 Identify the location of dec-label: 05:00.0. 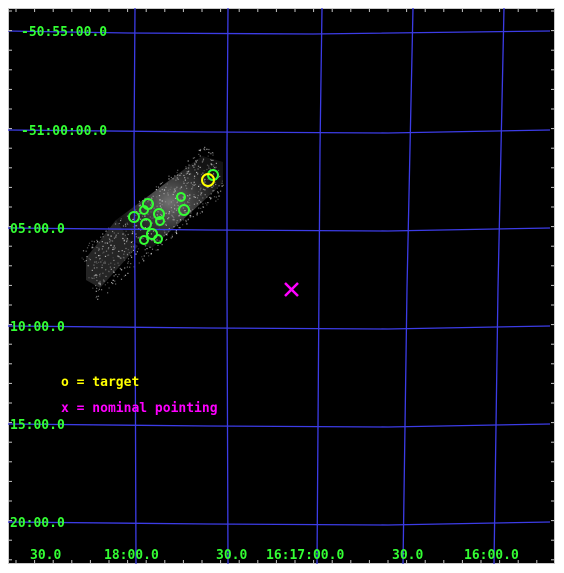
(37, 229).